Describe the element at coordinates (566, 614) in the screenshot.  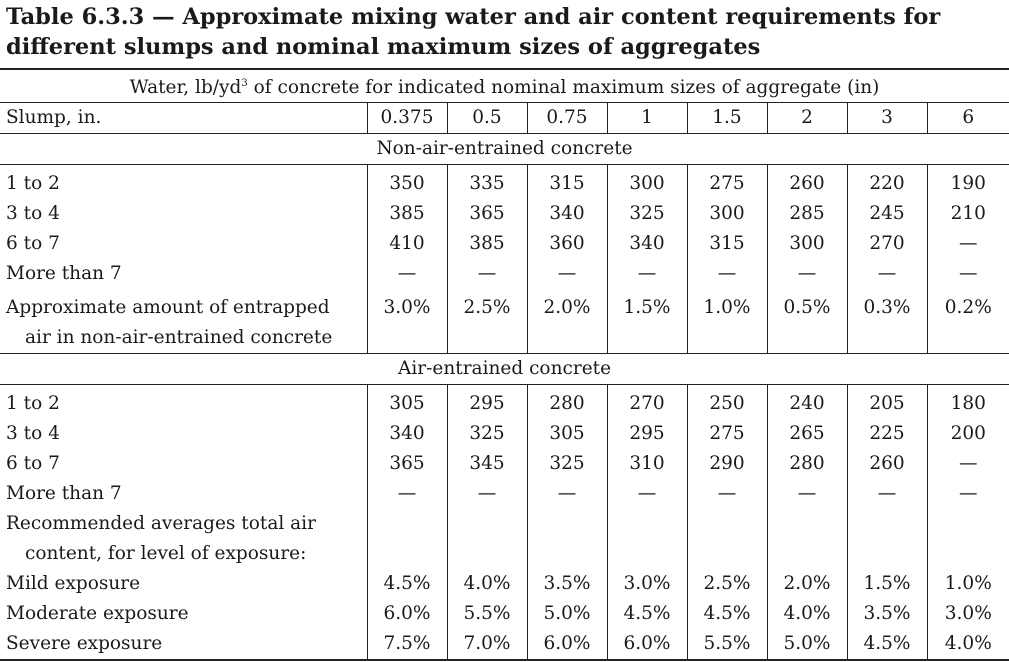
I see `value-cell: 5.0%` at that location.